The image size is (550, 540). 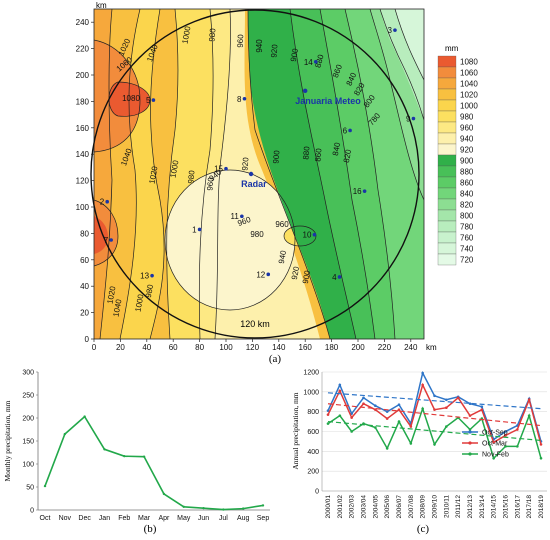 What do you see at coordinates (467, 227) in the screenshot?
I see `colorbar-label: 780` at bounding box center [467, 227].